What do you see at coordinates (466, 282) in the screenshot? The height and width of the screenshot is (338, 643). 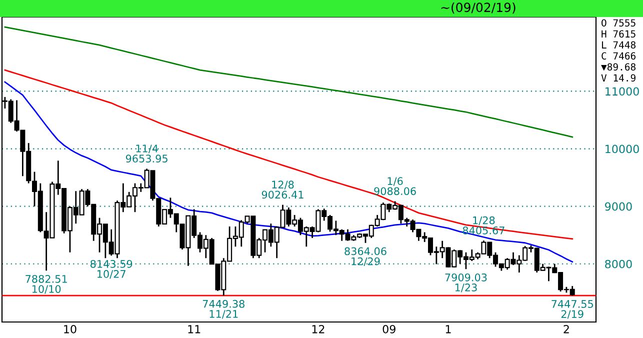 I see `annotation: 7909.03 1/23` at bounding box center [466, 282].